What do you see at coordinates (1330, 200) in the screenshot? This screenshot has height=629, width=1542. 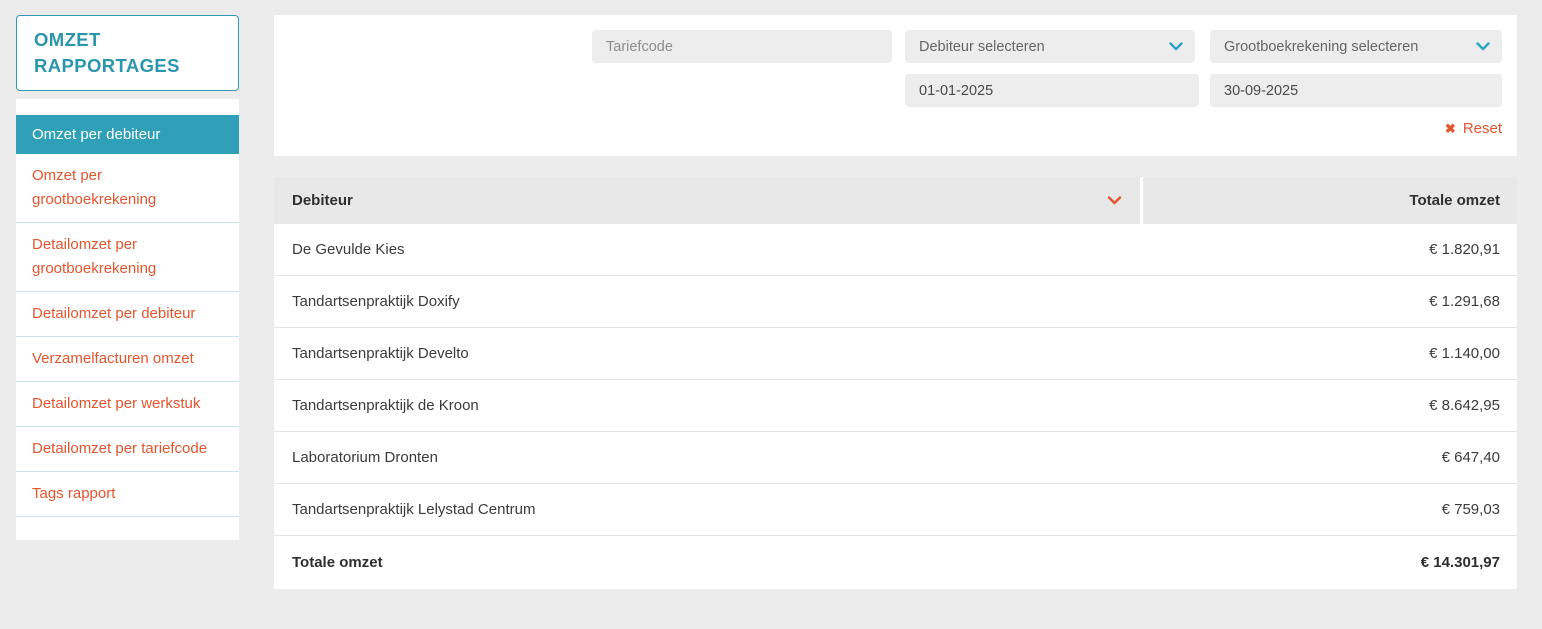 I see `table-header-totale-omzet: Totale omzet` at bounding box center [1330, 200].